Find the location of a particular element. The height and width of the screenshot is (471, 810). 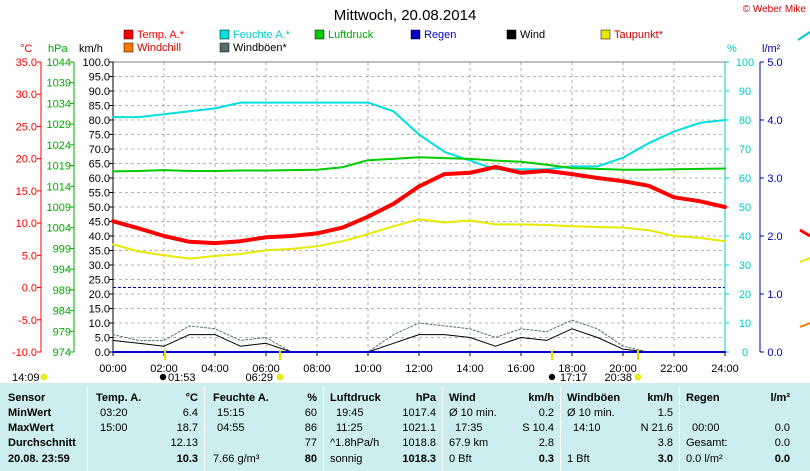

legend-label: Regen is located at coordinates (440, 35).